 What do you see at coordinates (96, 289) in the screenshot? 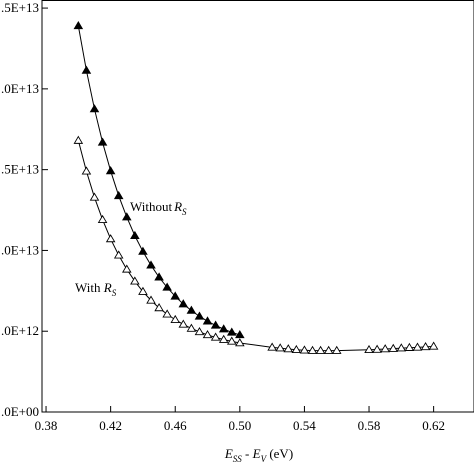
I see `annotation: With RS` at bounding box center [96, 289].